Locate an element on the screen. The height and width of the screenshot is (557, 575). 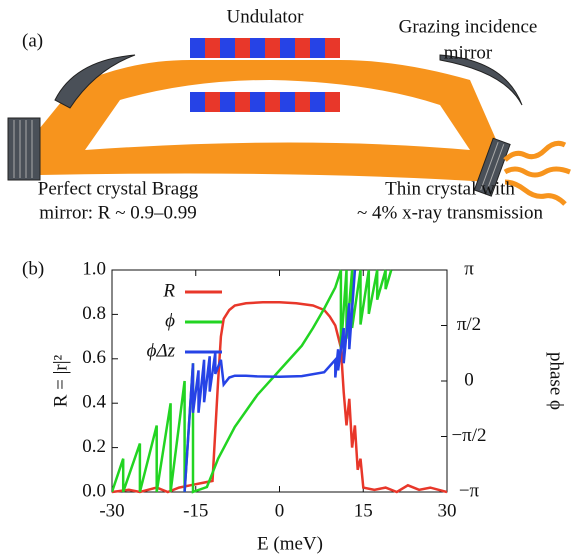
mirror-label: Grazing incidence is located at coordinates (468, 26).